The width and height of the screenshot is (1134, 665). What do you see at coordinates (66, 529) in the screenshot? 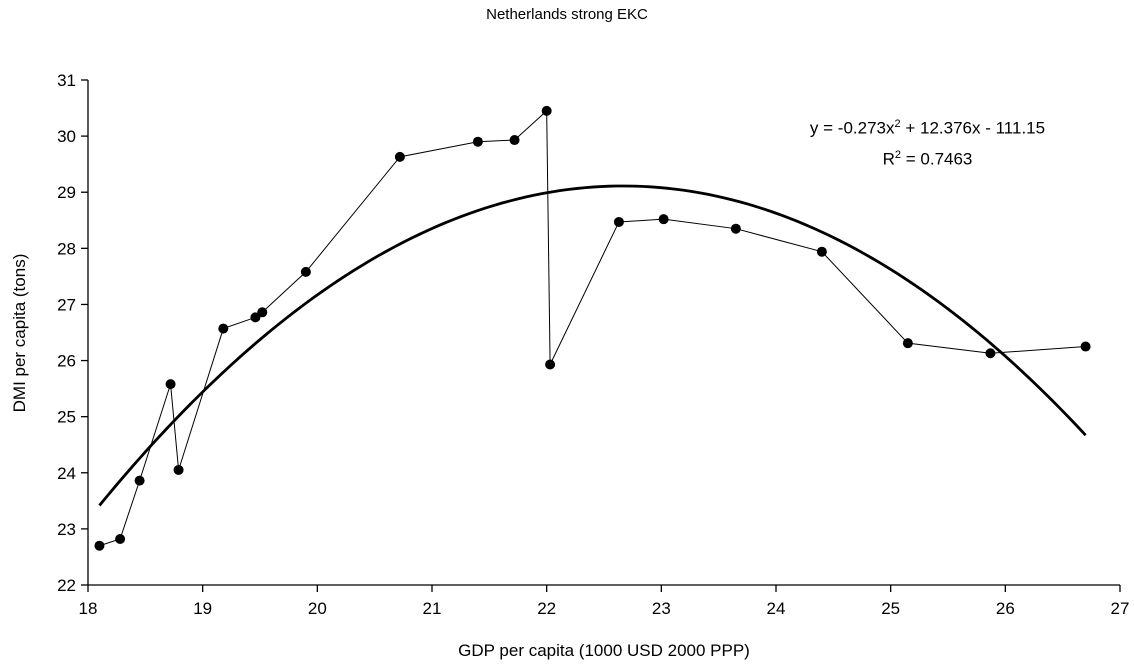
I see `y-tick-label: 23` at bounding box center [66, 529].